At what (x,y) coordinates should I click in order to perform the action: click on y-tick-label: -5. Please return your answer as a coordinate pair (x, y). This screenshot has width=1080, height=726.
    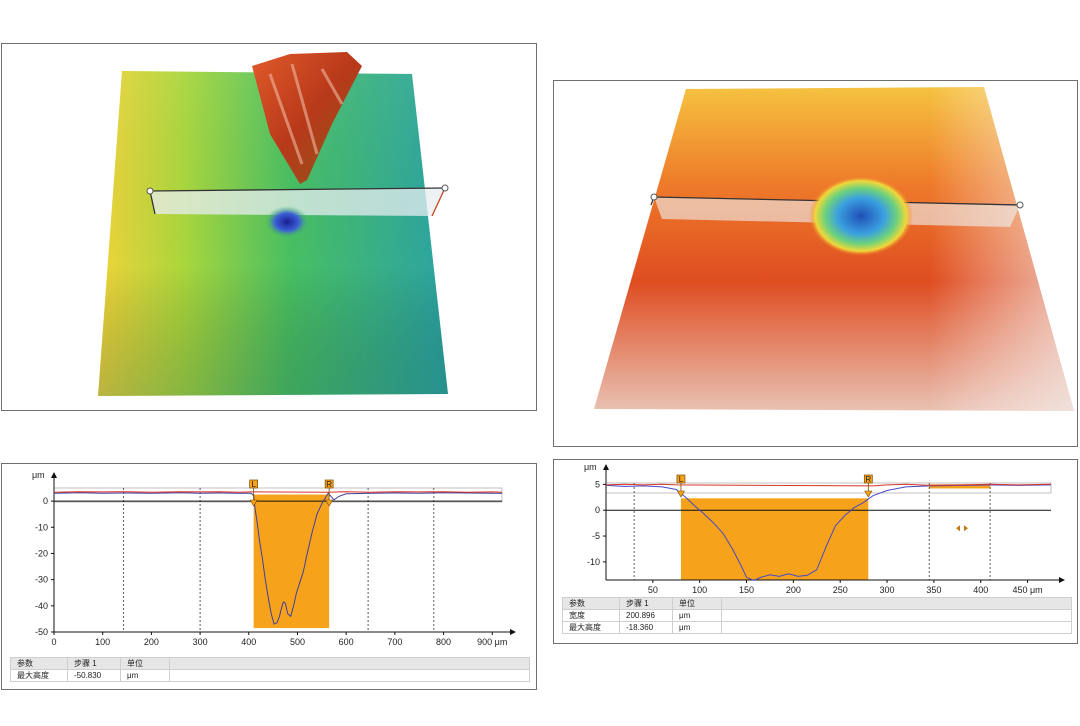
    Looking at the image, I should click on (596, 536).